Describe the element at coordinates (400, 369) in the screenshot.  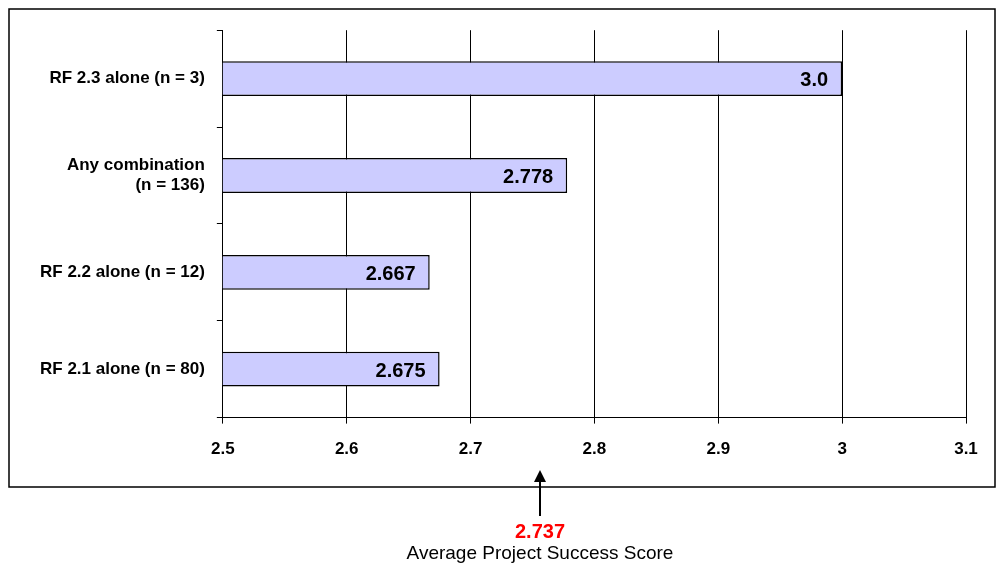
I see `data-label: 2.675` at that location.